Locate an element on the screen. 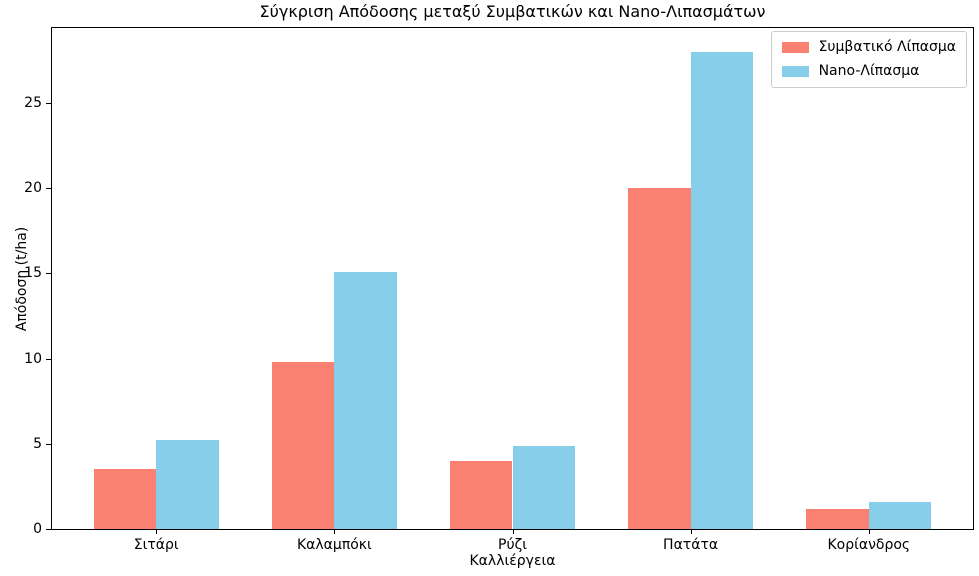  x-tick-label: Σιτάρι is located at coordinates (156, 545).